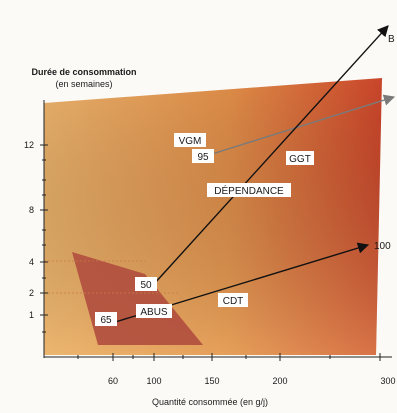  Describe the element at coordinates (303, 124) in the screenshot. I see `ggt-arrow` at that location.